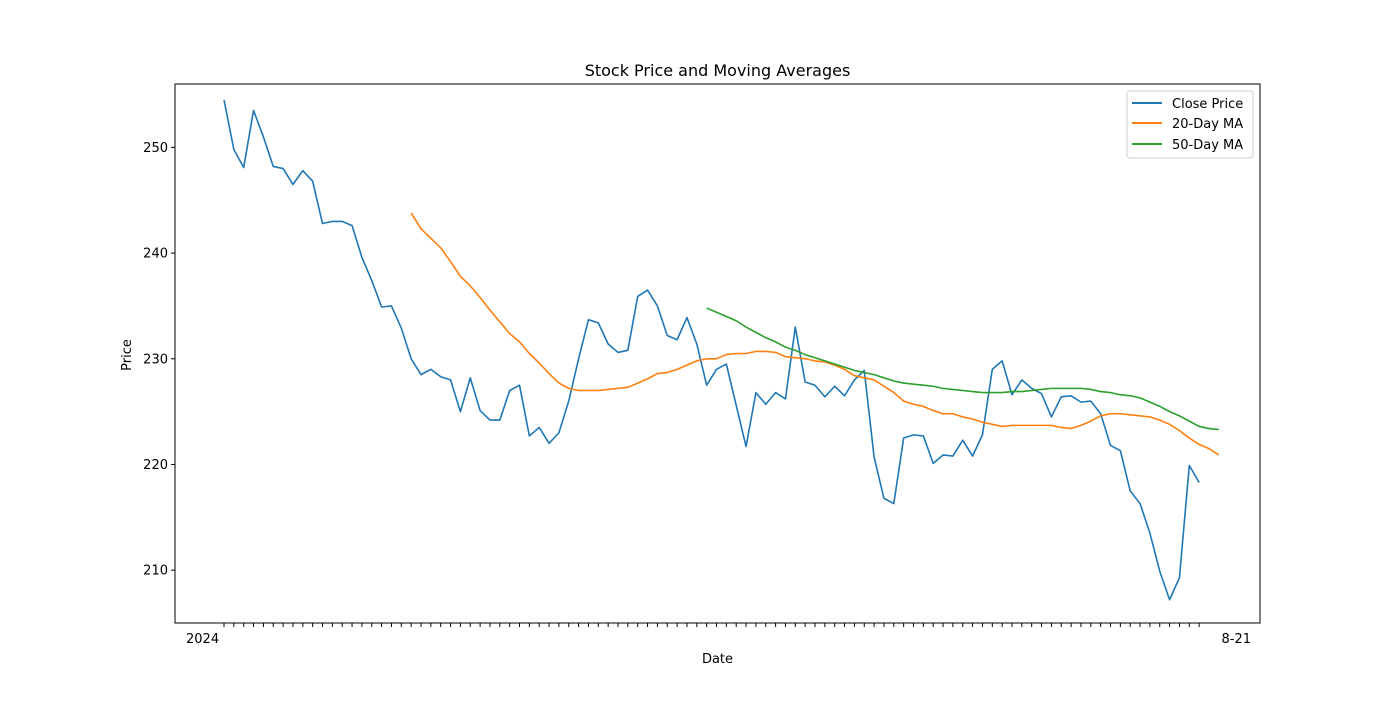 The height and width of the screenshot is (704, 1400). What do you see at coordinates (155, 254) in the screenshot?
I see `y-tick-label: 240` at bounding box center [155, 254].